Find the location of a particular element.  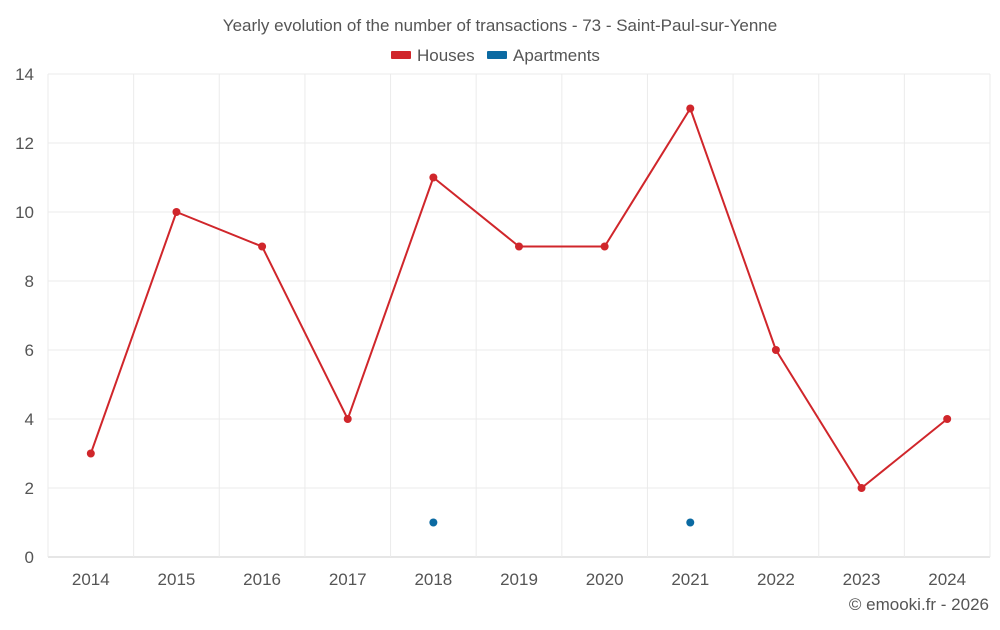

x-tick-label: 2021 is located at coordinates (690, 579).